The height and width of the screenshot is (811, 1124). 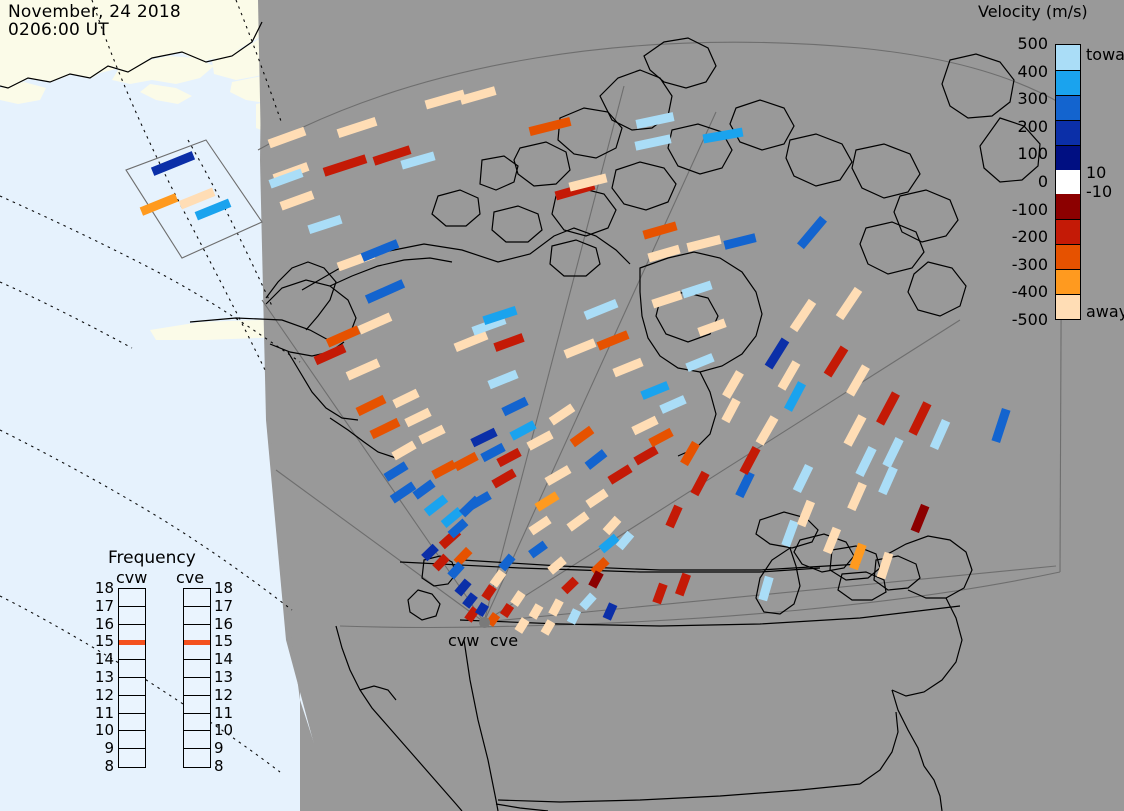 I want to click on colorbar-title: Velocity (m/s), so click(x=1033, y=11).